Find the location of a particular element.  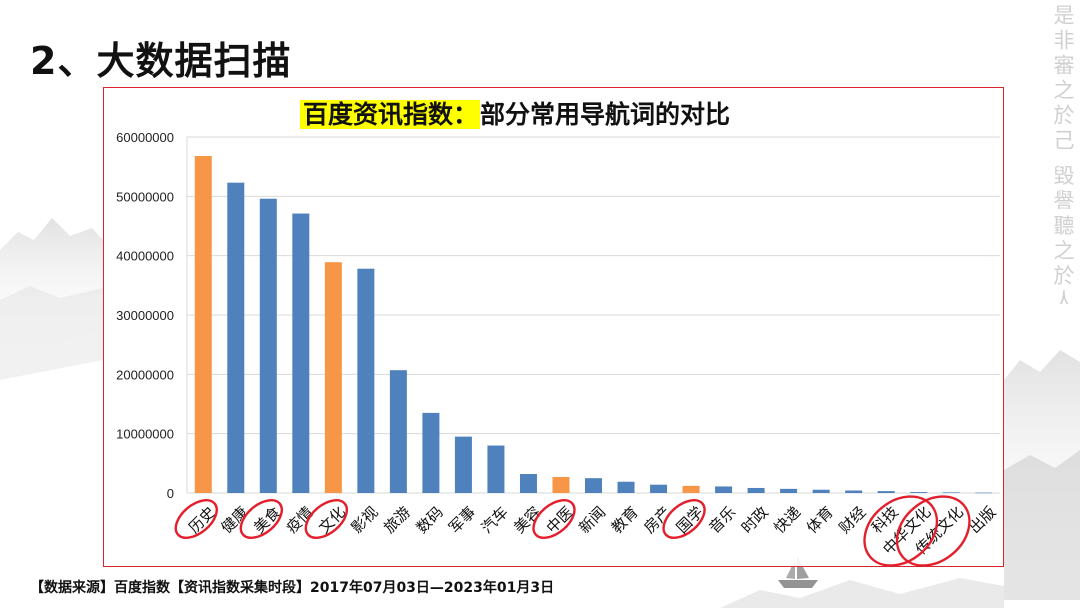

slide-heading: 2、大数据扫描 is located at coordinates (161, 61).